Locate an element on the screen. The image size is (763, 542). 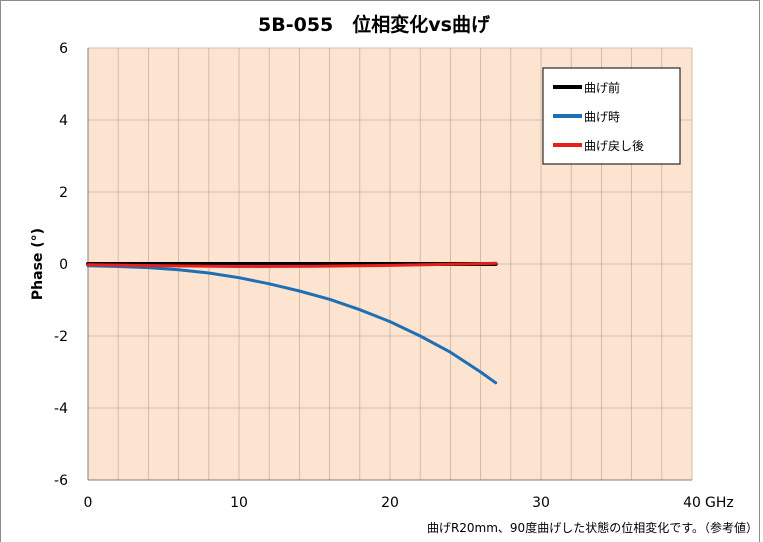
y-axis-label: Phase (°) is located at coordinates (38, 264).